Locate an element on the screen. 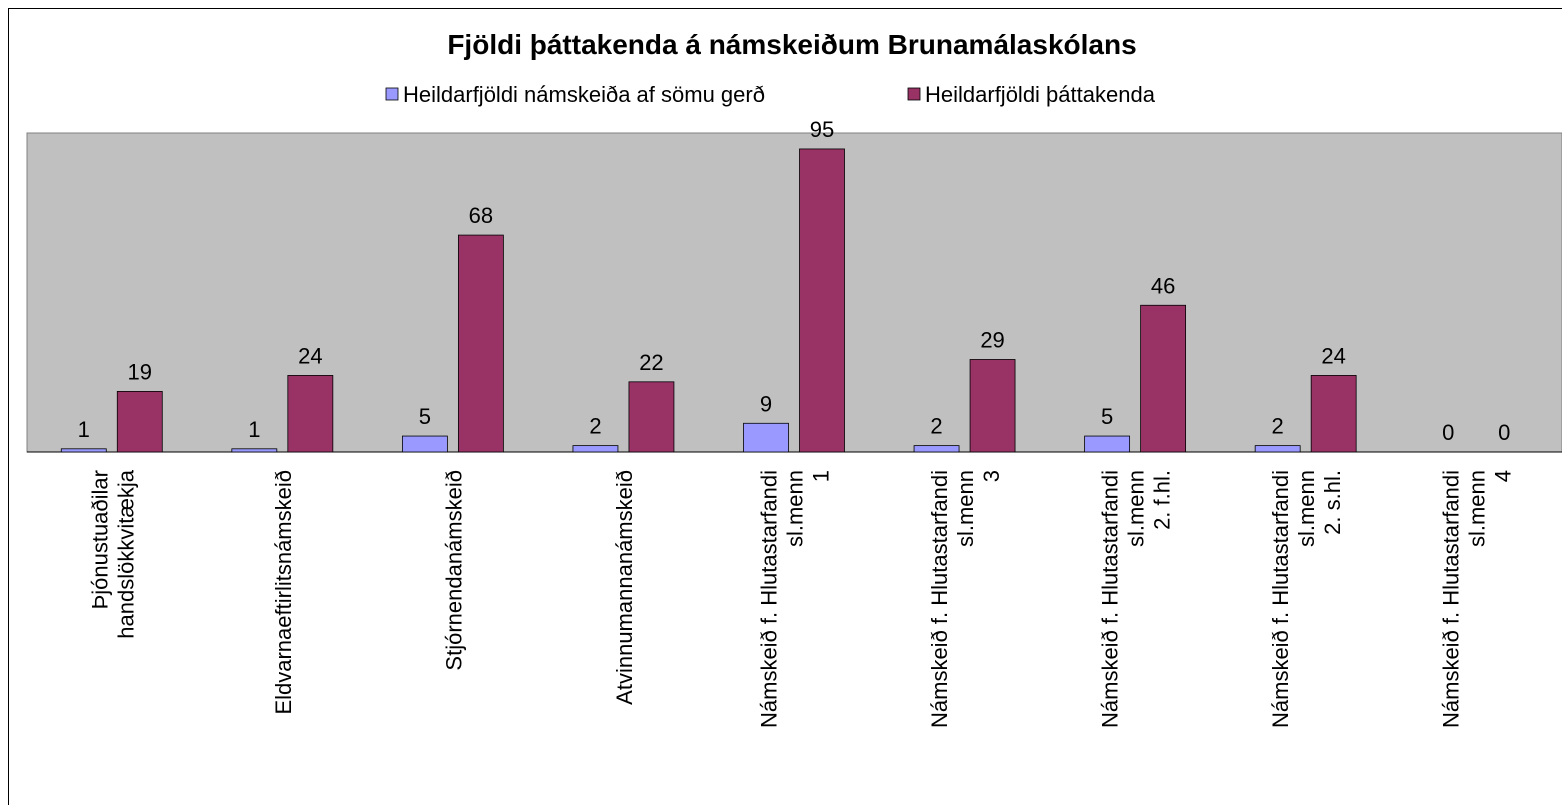  data-label: 46 is located at coordinates (1163, 285).